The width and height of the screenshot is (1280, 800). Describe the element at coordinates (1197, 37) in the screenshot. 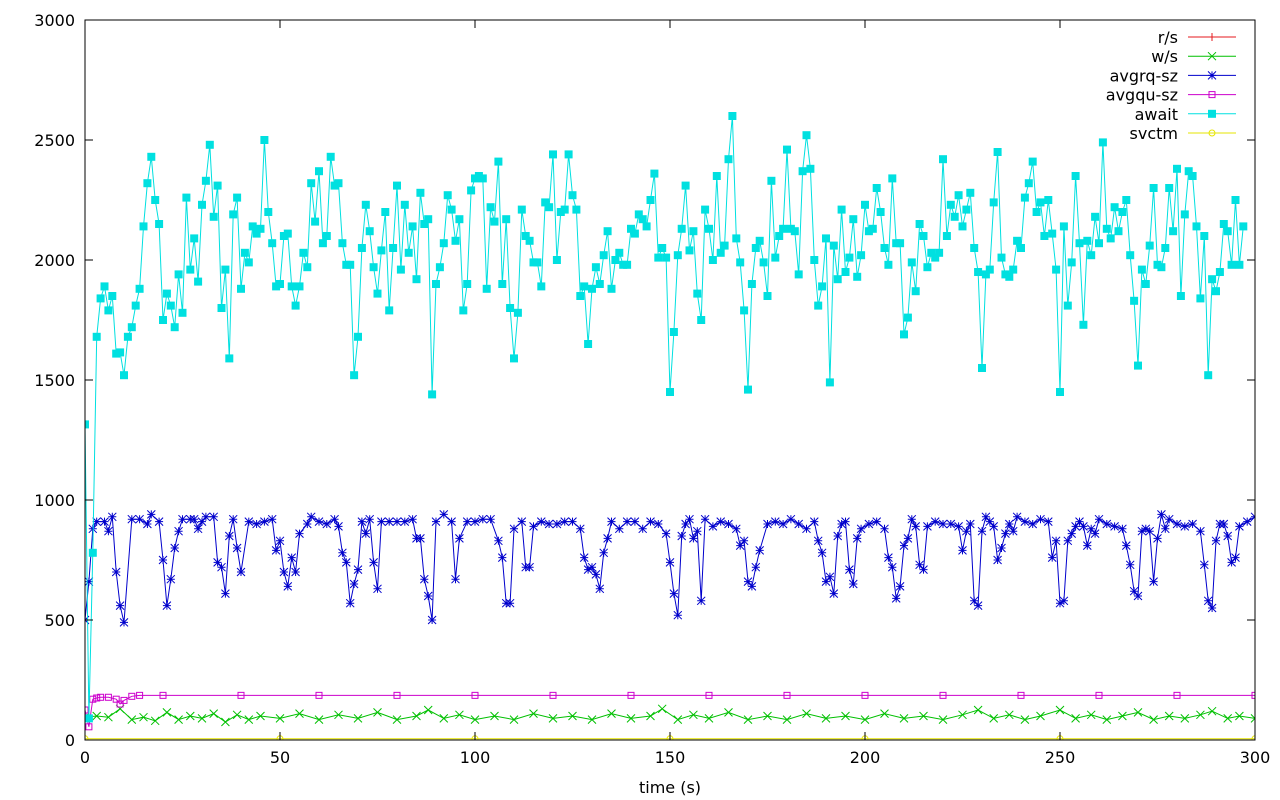

I see `legend-entry: r/s` at that location.